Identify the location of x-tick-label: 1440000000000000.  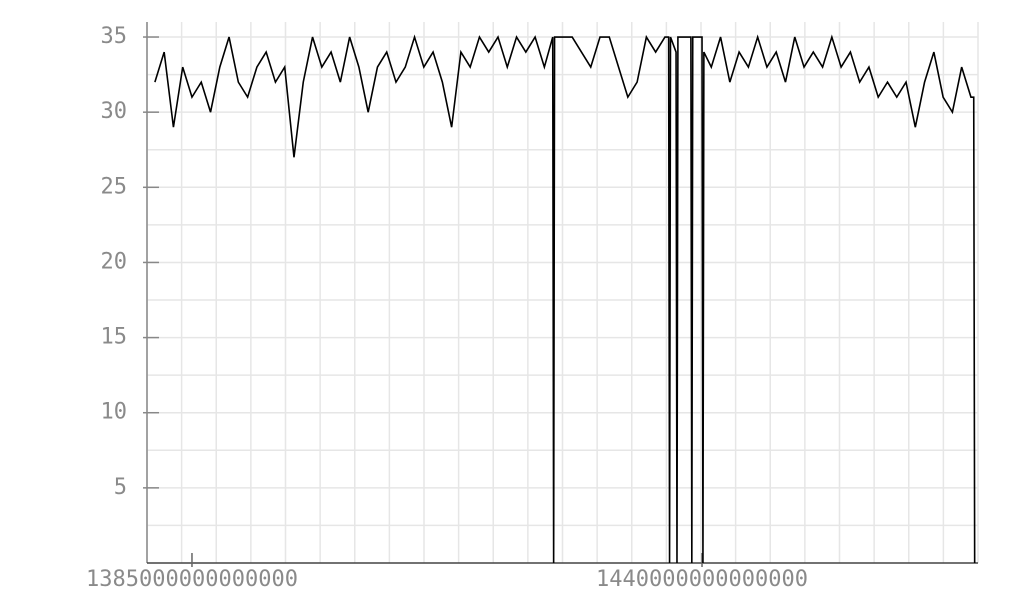
(702, 579).